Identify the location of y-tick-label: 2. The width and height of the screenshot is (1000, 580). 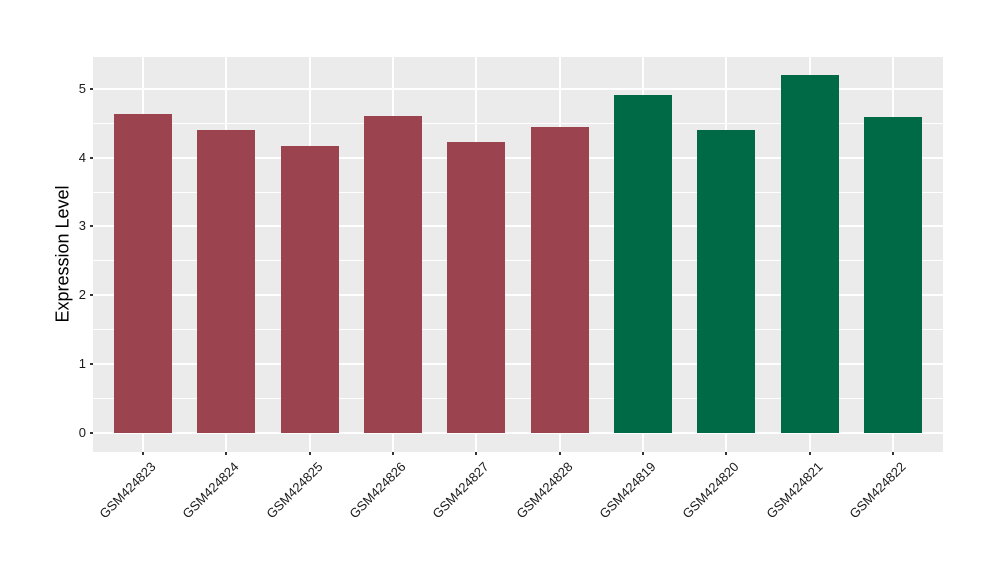
(82, 295).